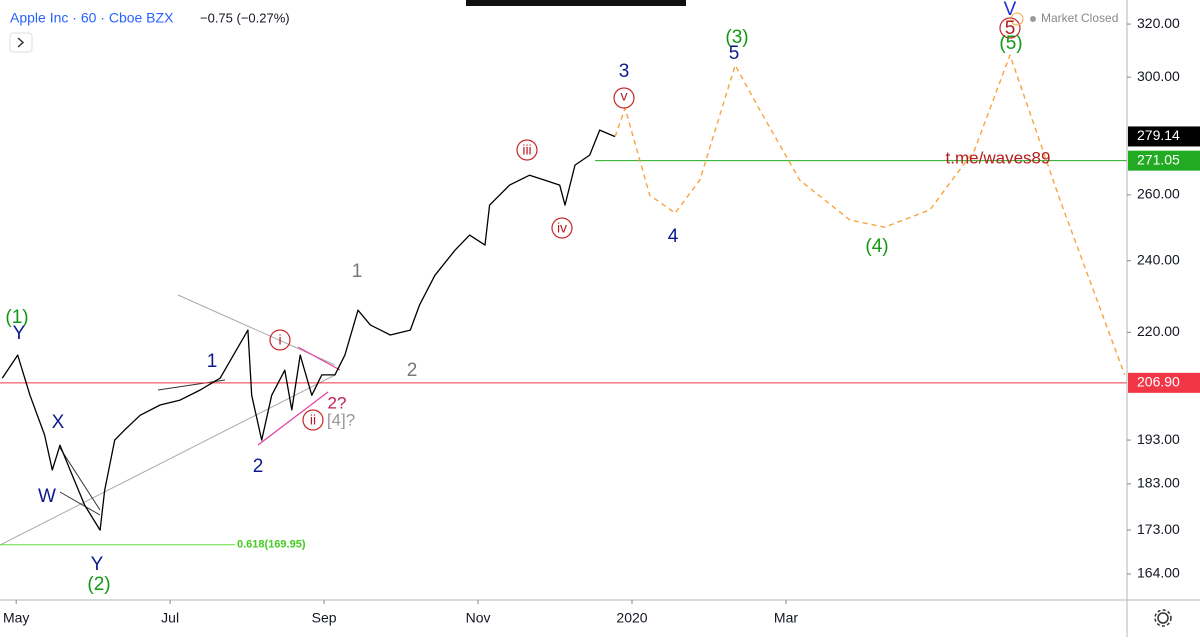 Image resolution: width=1200 pixels, height=642 pixels. I want to click on wave-label: [4]?, so click(341, 419).